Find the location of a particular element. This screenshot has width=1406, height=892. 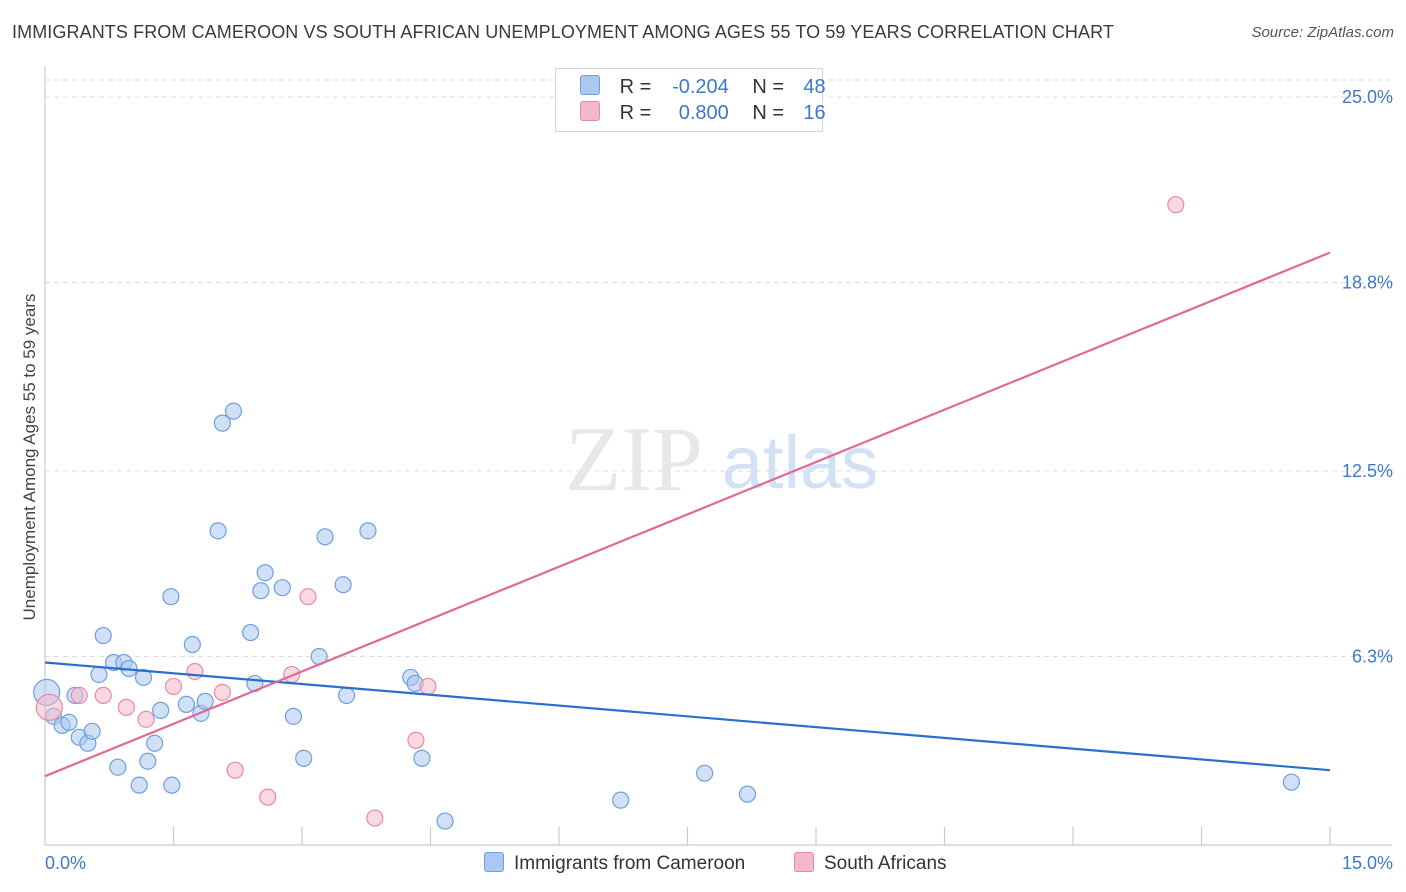

series-legend: Immigrants from Cameroon South Africans is located at coordinates (703, 865).